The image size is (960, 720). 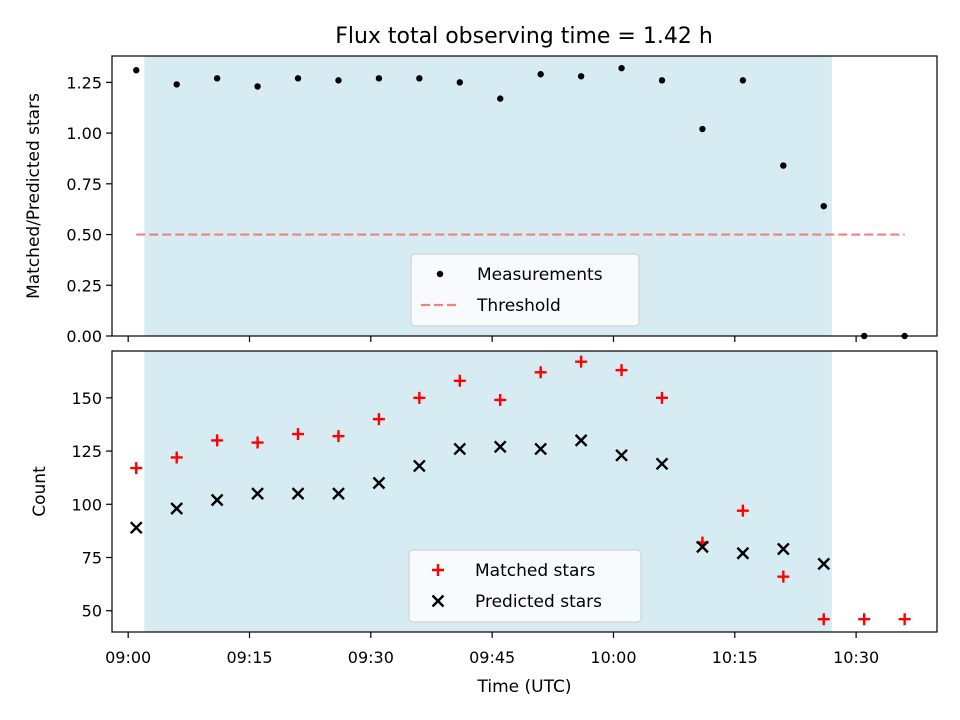 I want to click on y-tick-label: 1.25, so click(x=84, y=82).